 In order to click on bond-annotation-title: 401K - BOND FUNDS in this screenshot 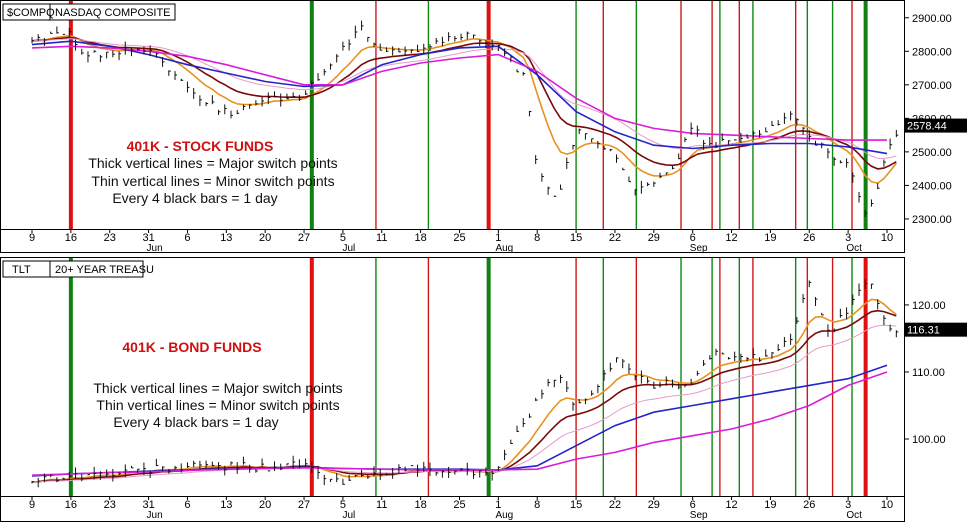, I will do `click(191, 347)`.